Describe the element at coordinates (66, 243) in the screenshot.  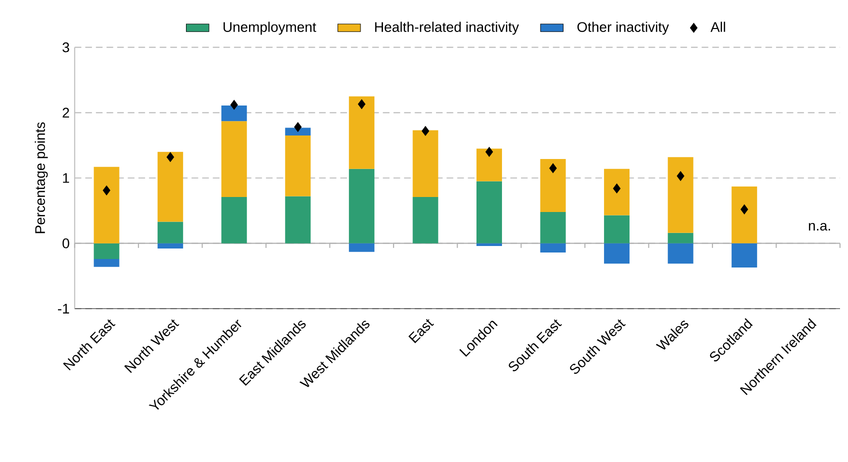
I see `y-tick-label: 0` at that location.